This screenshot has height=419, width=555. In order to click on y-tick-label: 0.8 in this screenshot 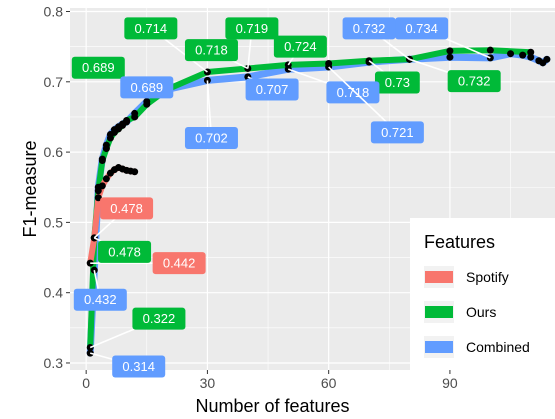, I will do `click(54, 12)`.